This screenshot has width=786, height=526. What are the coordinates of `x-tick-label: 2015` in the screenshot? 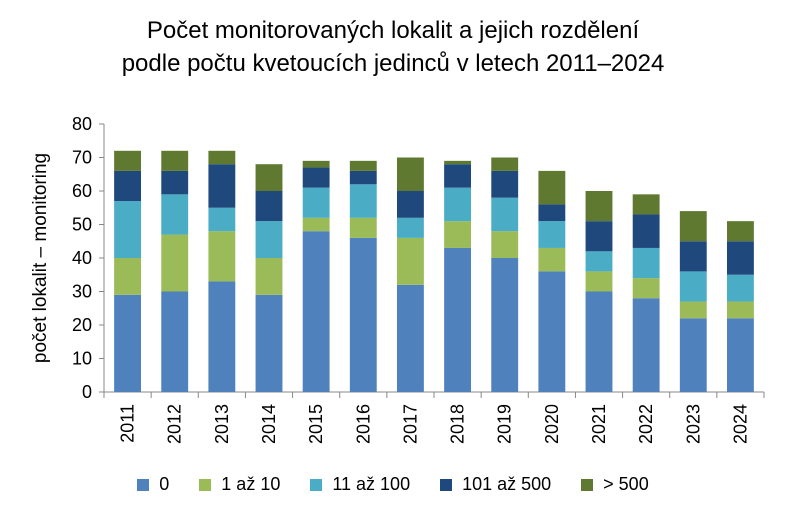 It's located at (316, 424).